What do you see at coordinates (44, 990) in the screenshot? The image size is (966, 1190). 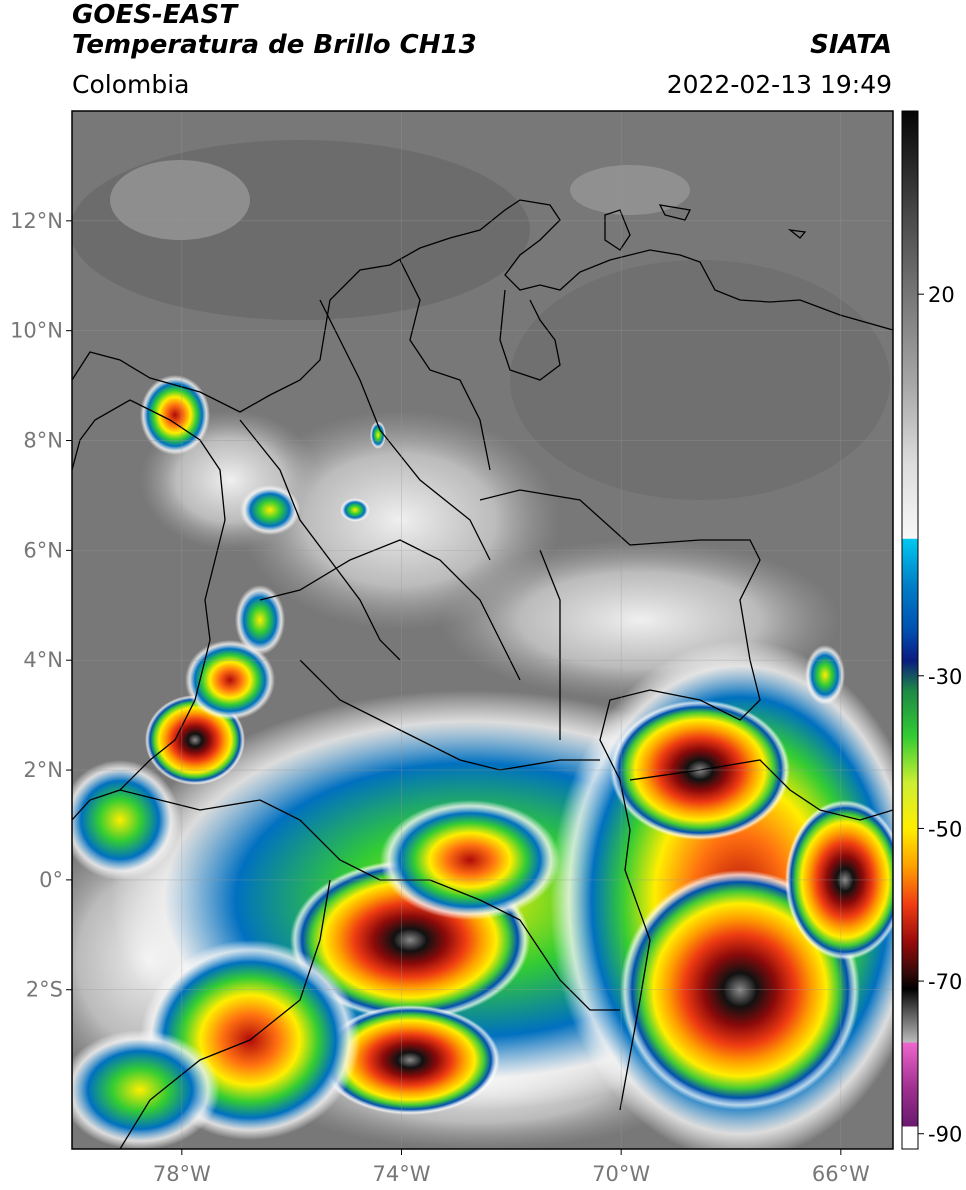 I see `lat-tick-label: 2°S` at bounding box center [44, 990].